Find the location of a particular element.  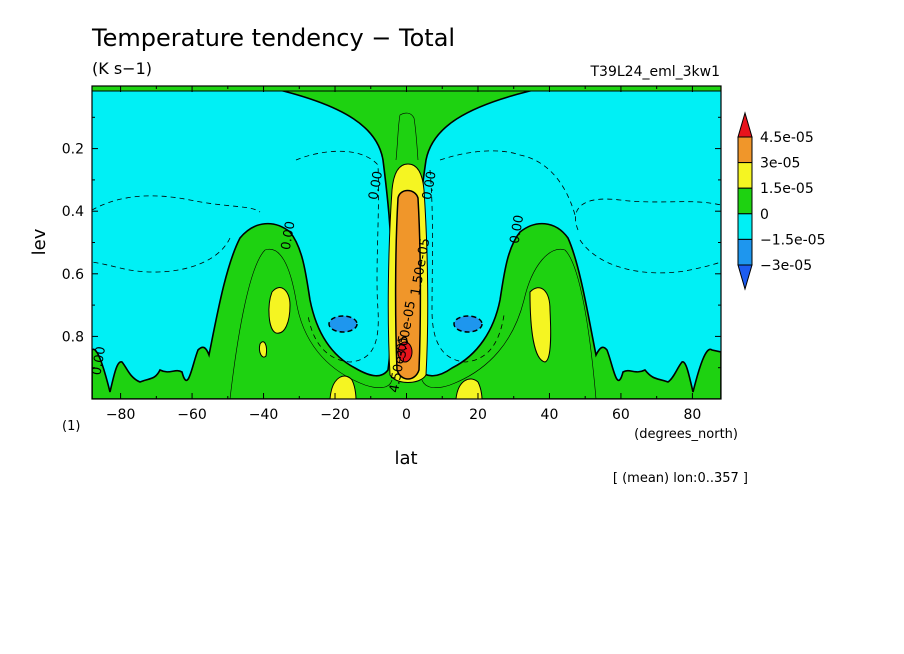

colorbar-label: 4.5e-05 is located at coordinates (787, 138).